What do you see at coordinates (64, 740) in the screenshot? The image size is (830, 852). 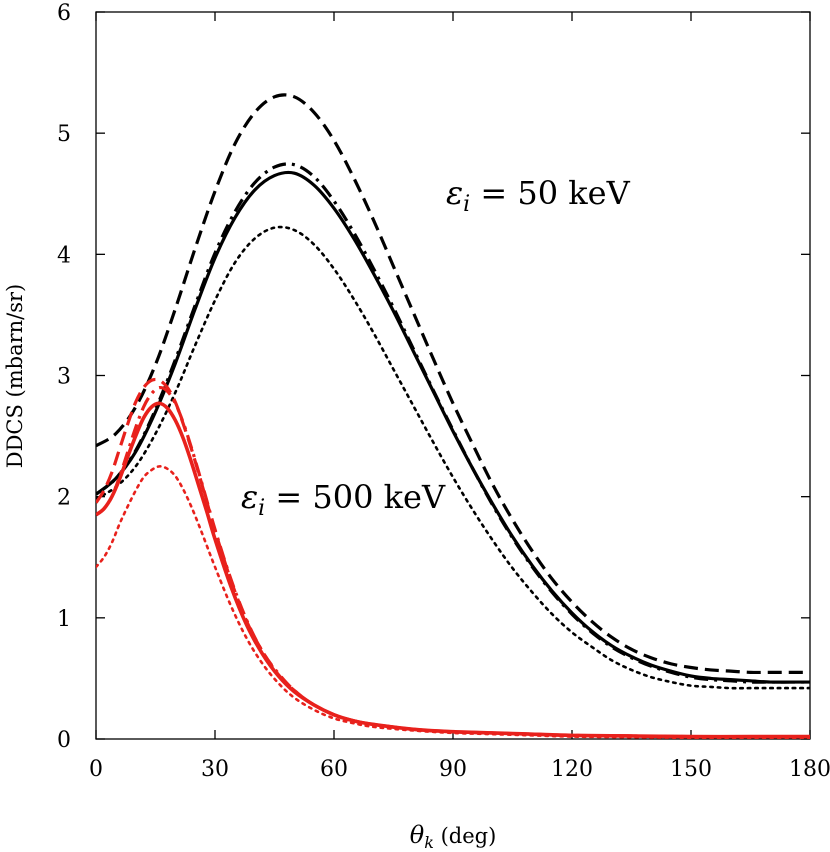 I see `y-tick-label: 0` at bounding box center [64, 740].